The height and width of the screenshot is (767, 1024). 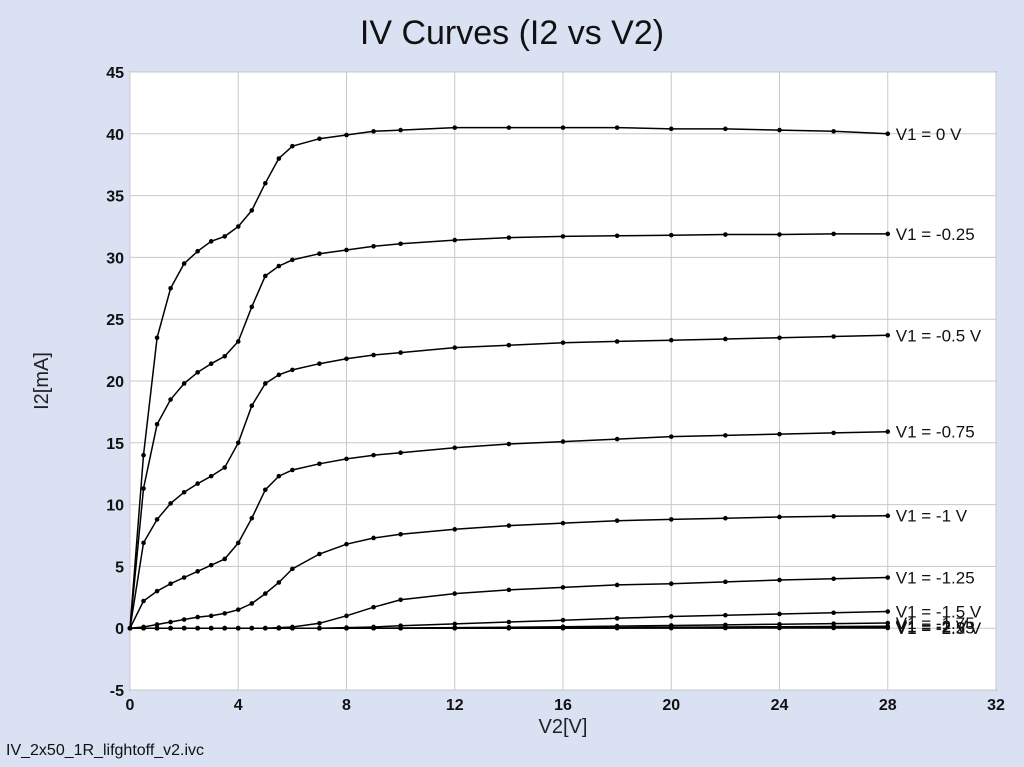 I want to click on series-label: V1 = -0.5 V, so click(x=939, y=335).